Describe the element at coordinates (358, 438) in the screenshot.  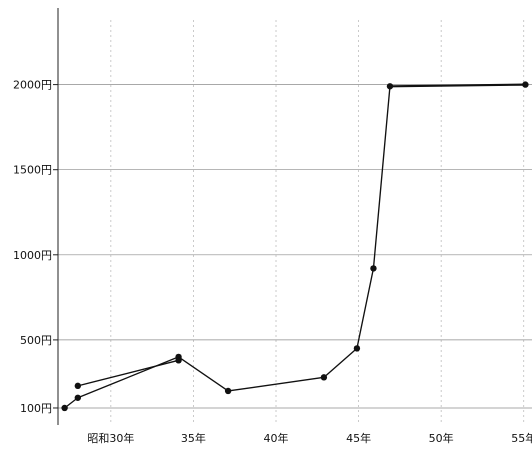
I see `x-tick-label: 45年` at that location.